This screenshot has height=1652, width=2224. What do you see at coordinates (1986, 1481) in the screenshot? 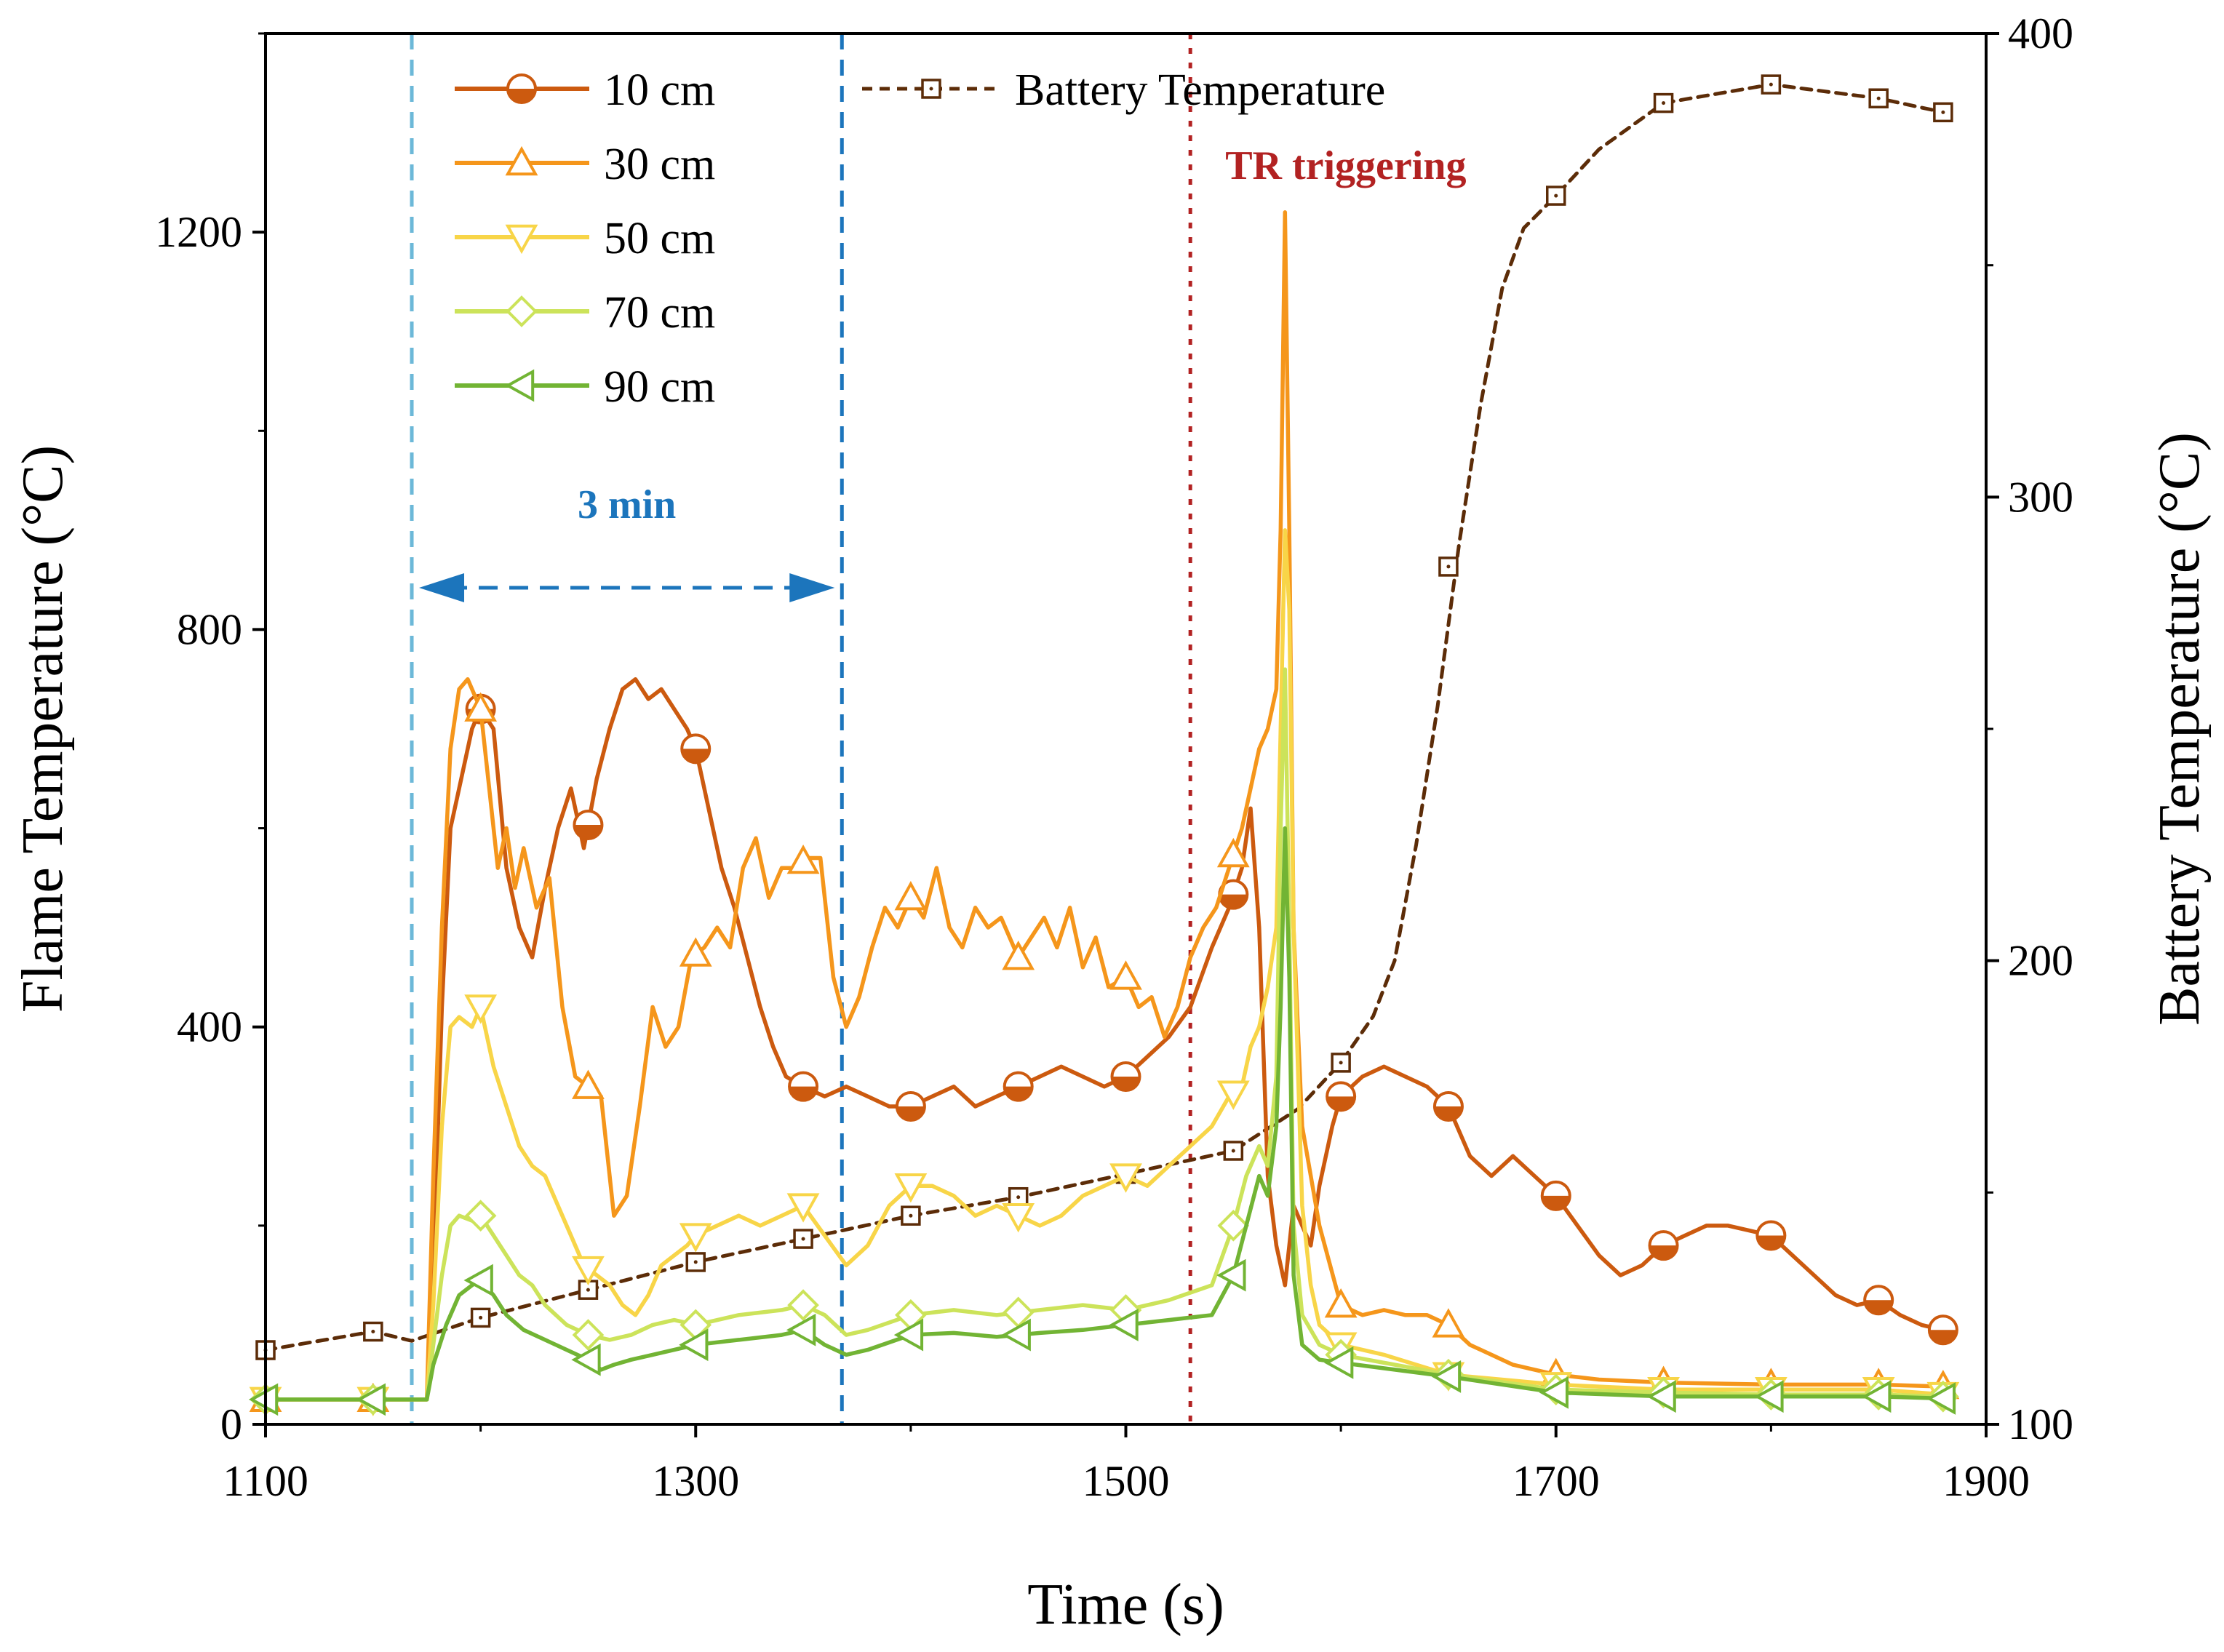
I see `x-tick-label: 1900` at bounding box center [1986, 1481].